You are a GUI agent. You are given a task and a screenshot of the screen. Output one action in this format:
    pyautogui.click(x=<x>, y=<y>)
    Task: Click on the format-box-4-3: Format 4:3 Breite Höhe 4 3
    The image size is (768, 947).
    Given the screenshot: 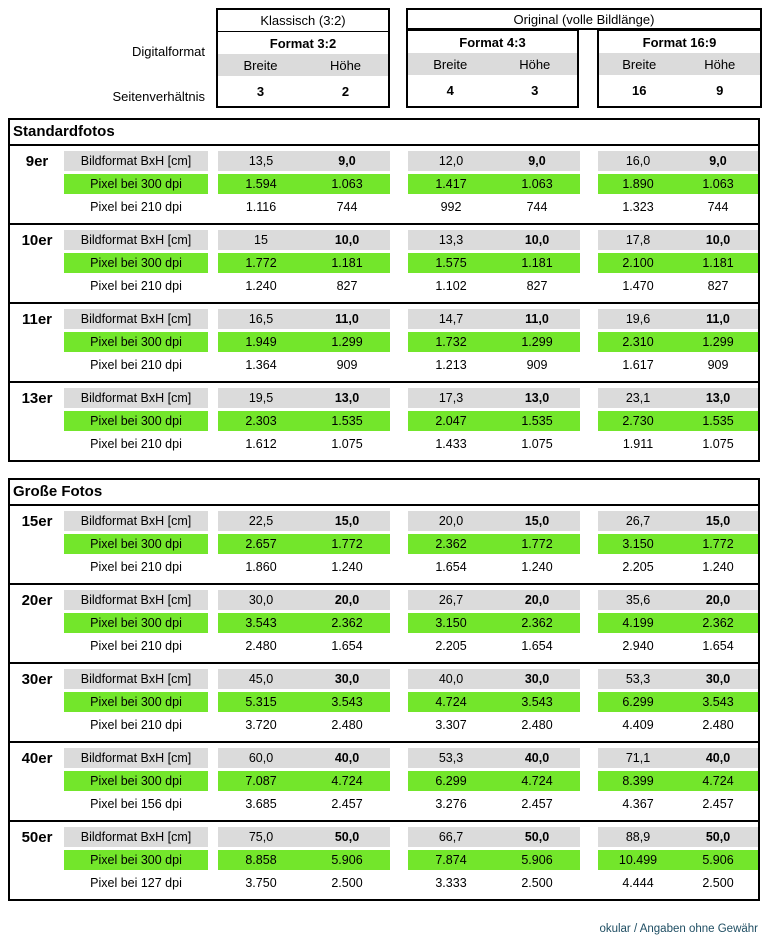 What is the action you would take?
    pyautogui.click(x=492, y=69)
    